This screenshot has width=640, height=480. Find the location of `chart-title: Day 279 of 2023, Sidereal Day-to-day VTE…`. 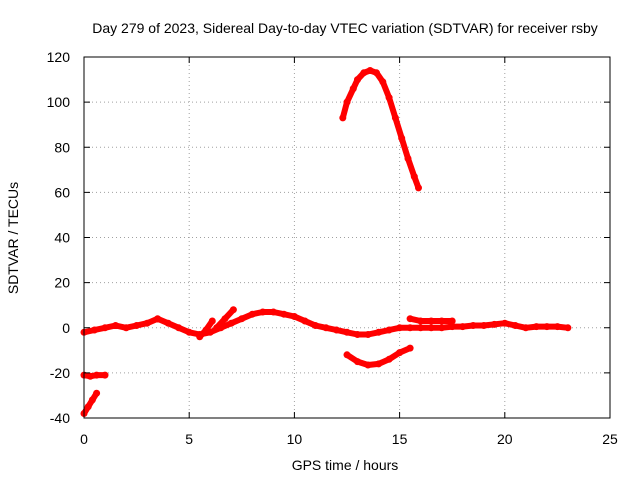

chart-title: Day 279 of 2023, Sidereal Day-to-day VTE… is located at coordinates (345, 28).